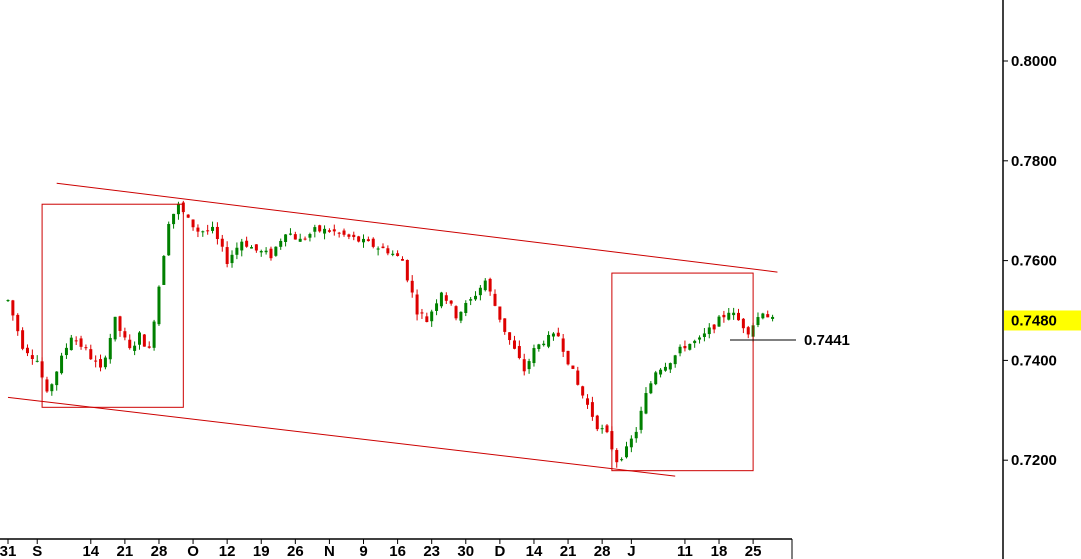 Image resolution: width=1081 pixels, height=559 pixels. Describe the element at coordinates (90, 551) in the screenshot. I see `x-tick-label: 14` at that location.